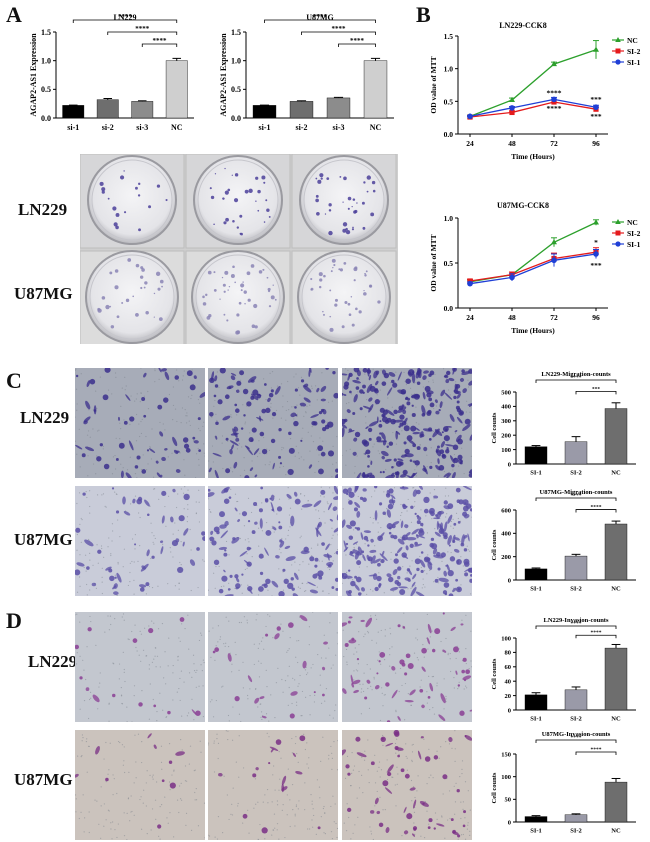 The image size is (650, 842). What do you see at coordinates (634, 62) in the screenshot?
I see `legend-label: SI-1` at bounding box center [634, 62].